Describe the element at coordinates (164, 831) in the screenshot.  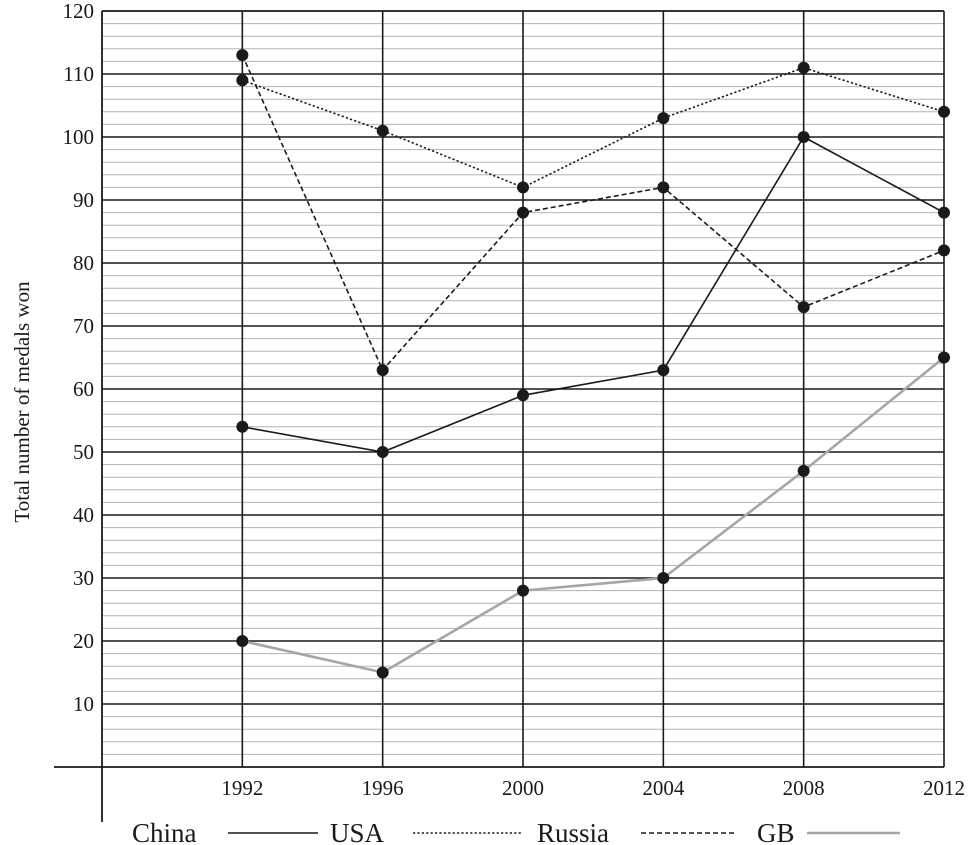
I see `legend-label-china: China` at that location.